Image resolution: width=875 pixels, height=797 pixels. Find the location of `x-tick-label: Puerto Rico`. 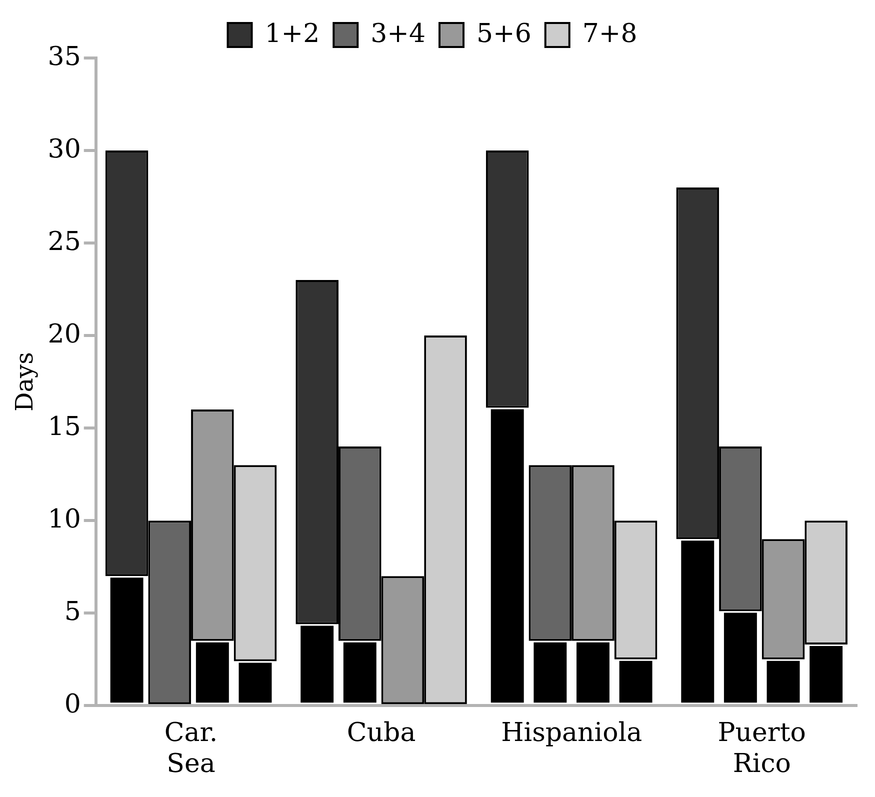

x-tick-label: Puerto Rico is located at coordinates (762, 749).